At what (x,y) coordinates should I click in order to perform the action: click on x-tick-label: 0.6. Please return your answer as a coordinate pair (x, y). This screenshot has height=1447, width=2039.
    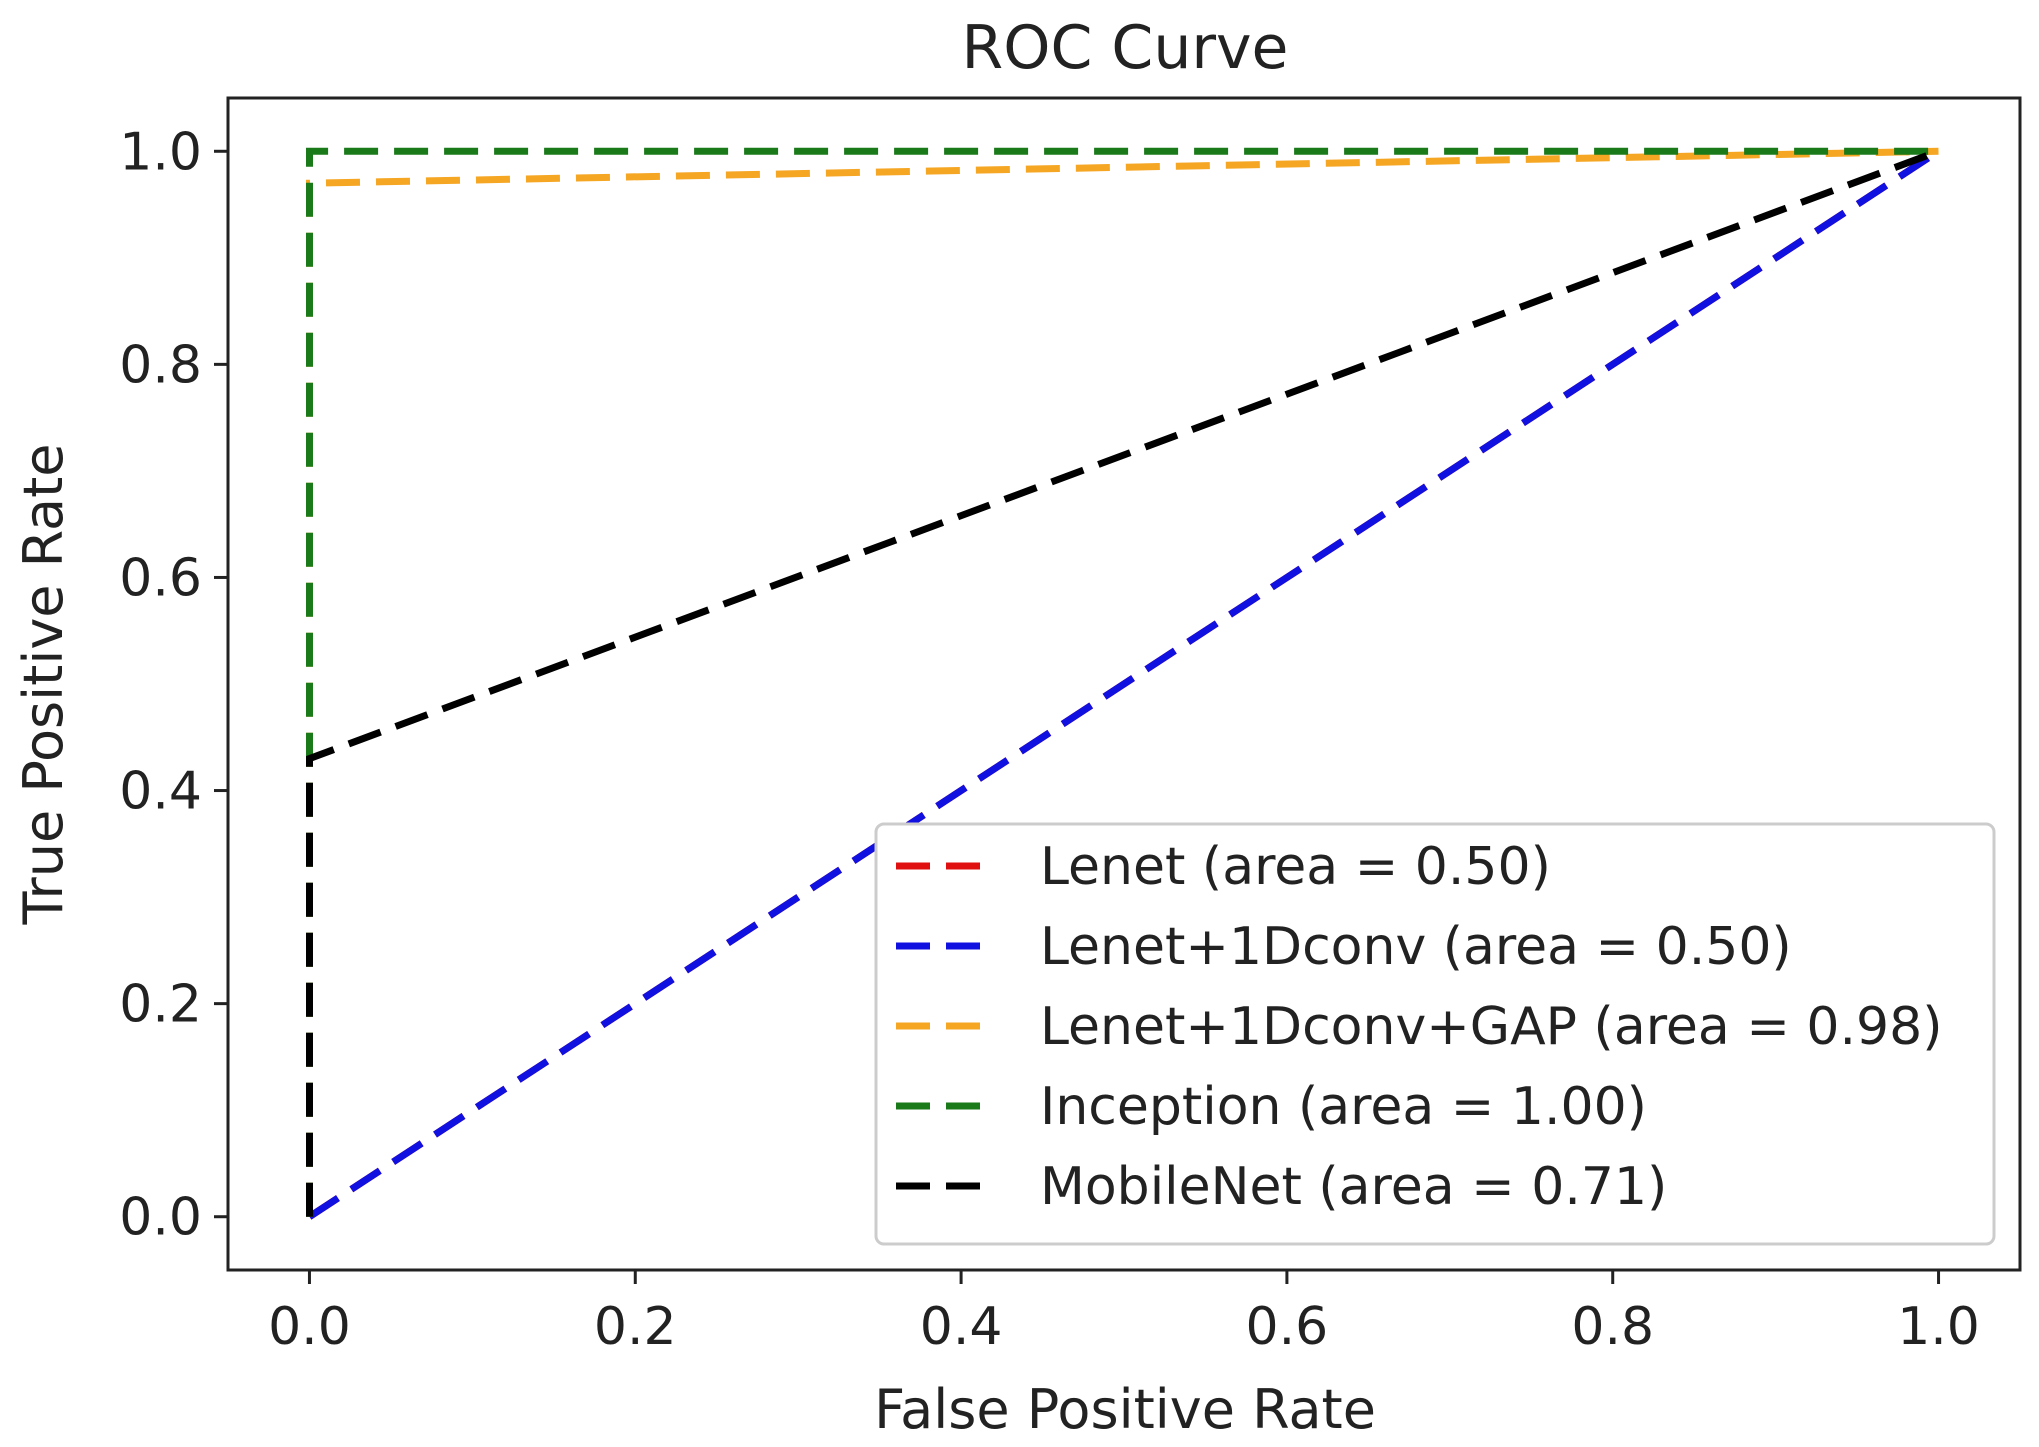
    Looking at the image, I should click on (1287, 1327).